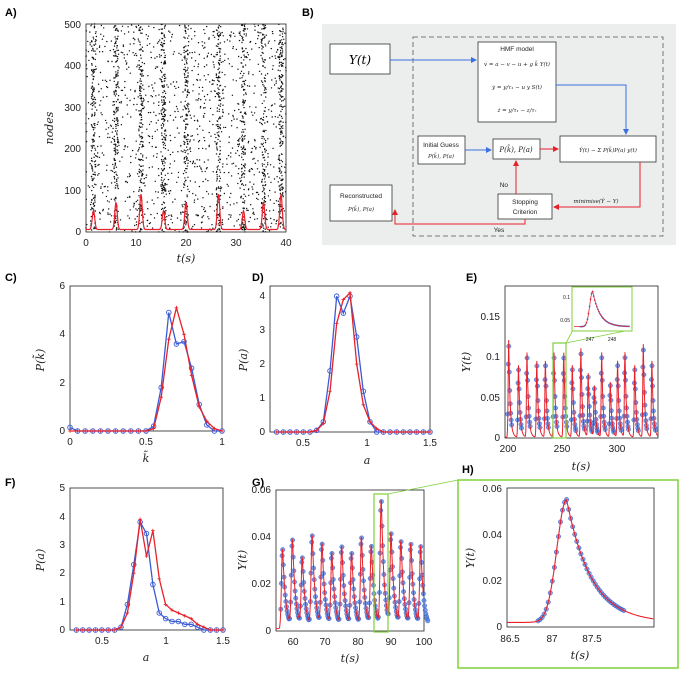 Image resolution: width=689 pixels, height=689 pixels. What do you see at coordinates (410, 432) in the screenshot?
I see `d-true-point` at bounding box center [410, 432].